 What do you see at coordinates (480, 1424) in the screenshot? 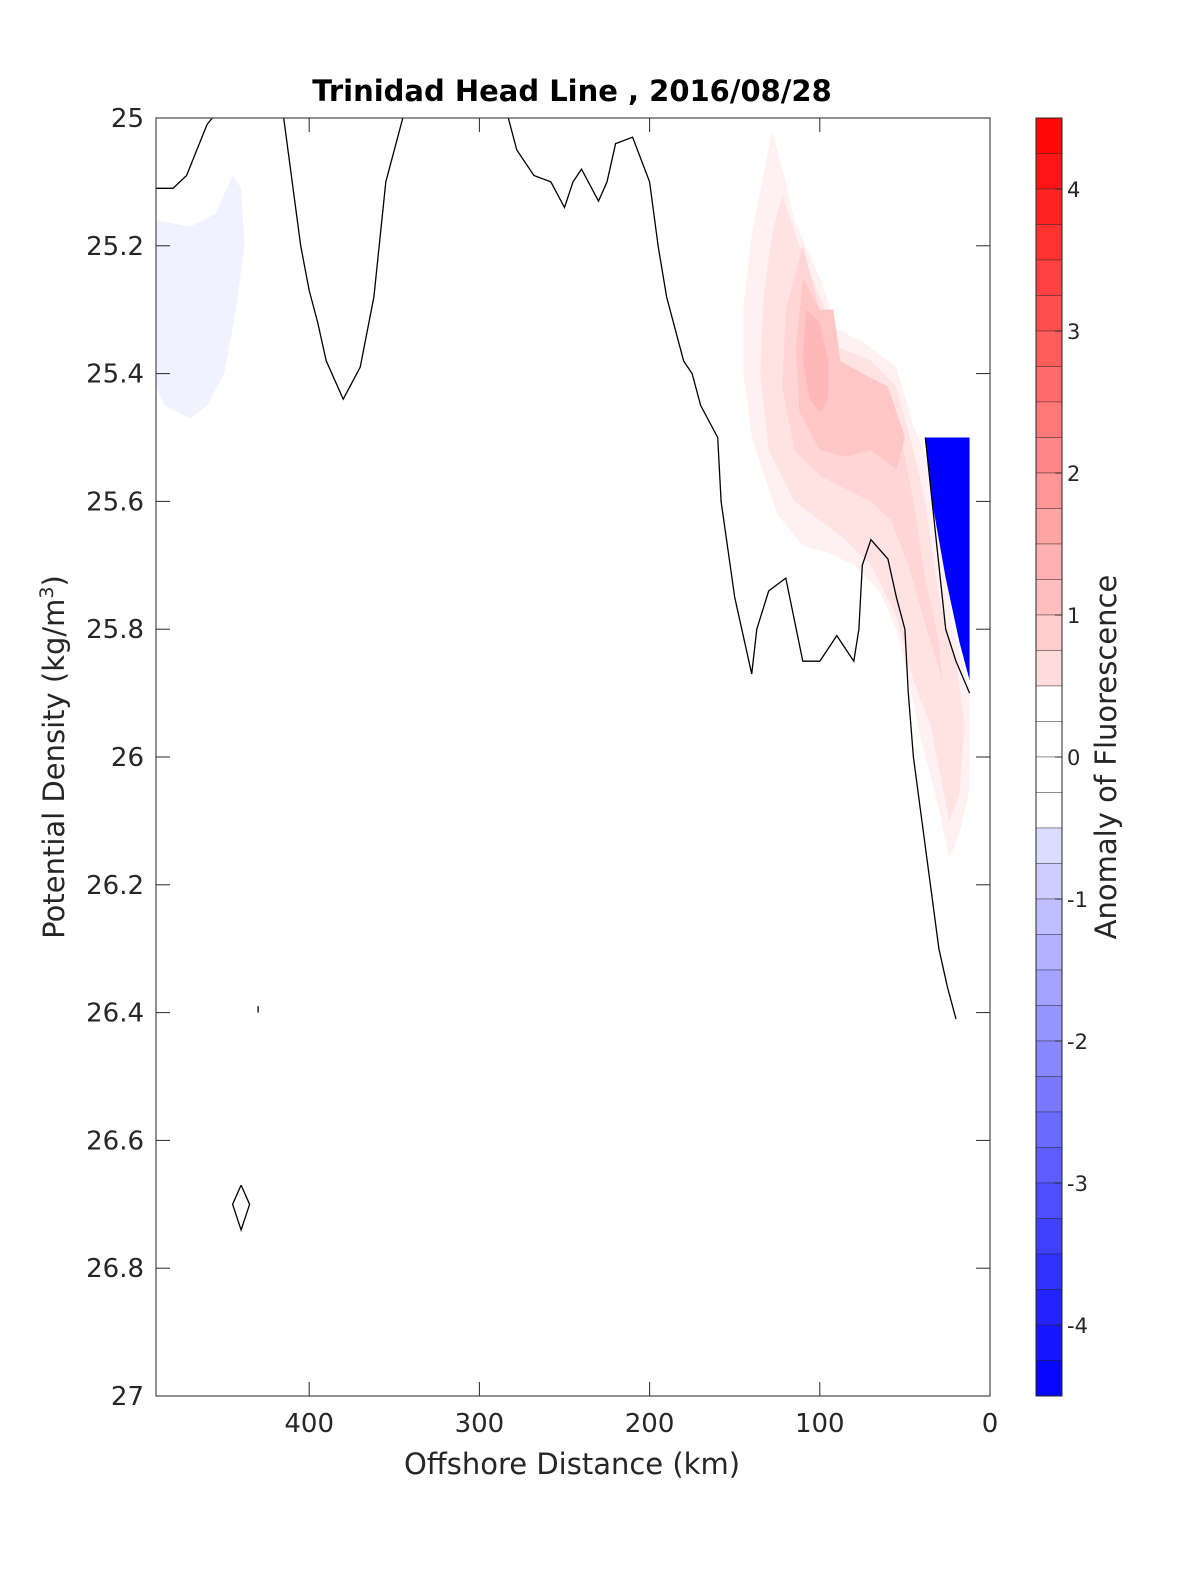
I see `x-tick-label: 300` at bounding box center [480, 1424].